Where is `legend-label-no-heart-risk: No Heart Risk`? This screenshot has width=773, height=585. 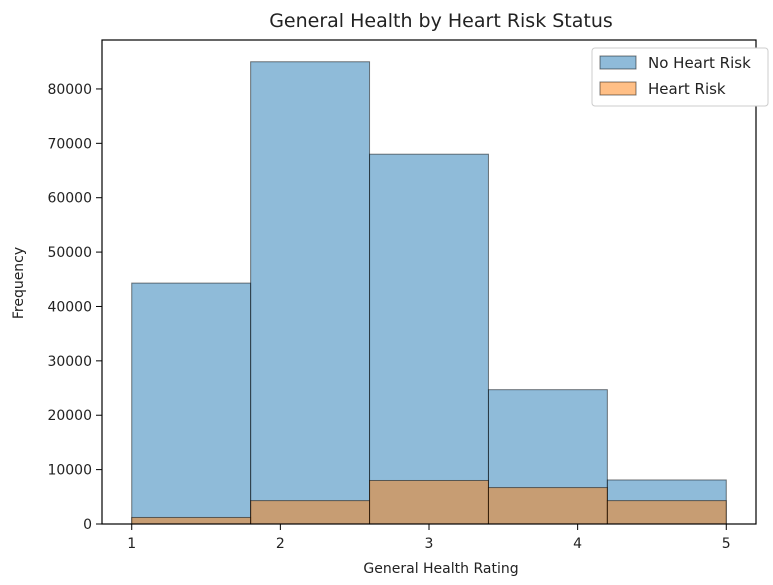 legend-label-no-heart-risk: No Heart Risk is located at coordinates (699, 63).